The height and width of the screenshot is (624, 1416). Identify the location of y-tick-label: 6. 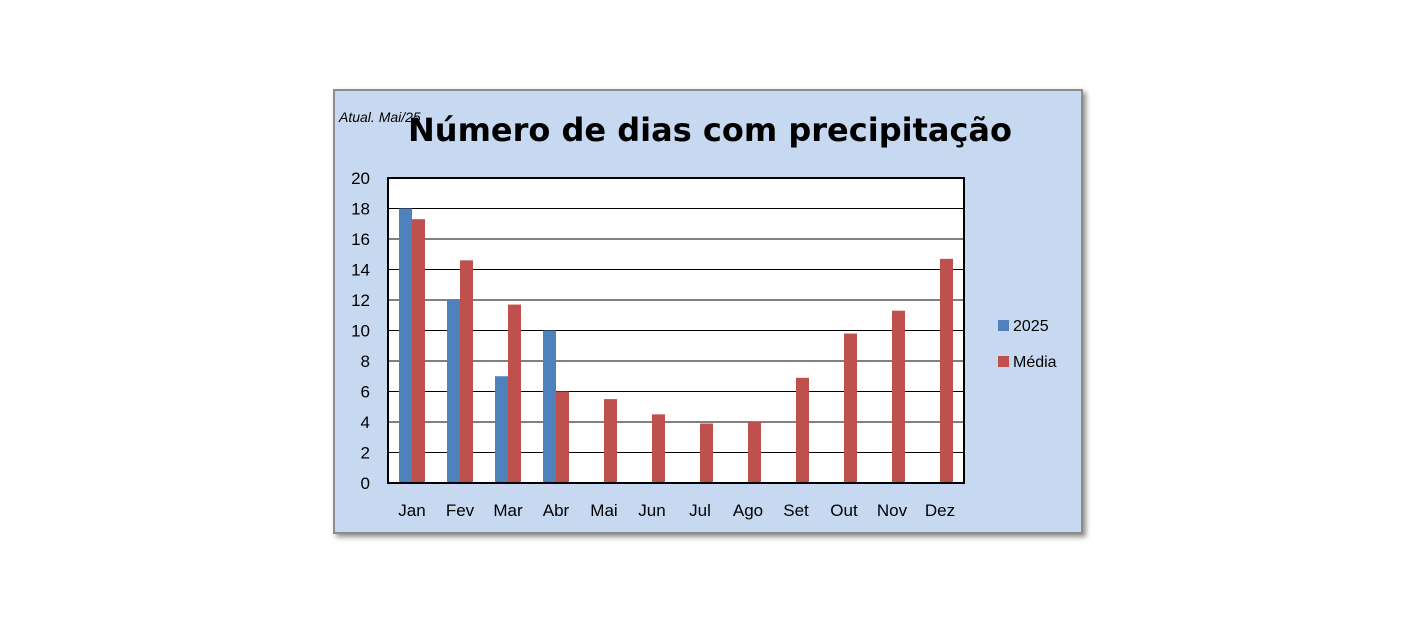
(365, 392).